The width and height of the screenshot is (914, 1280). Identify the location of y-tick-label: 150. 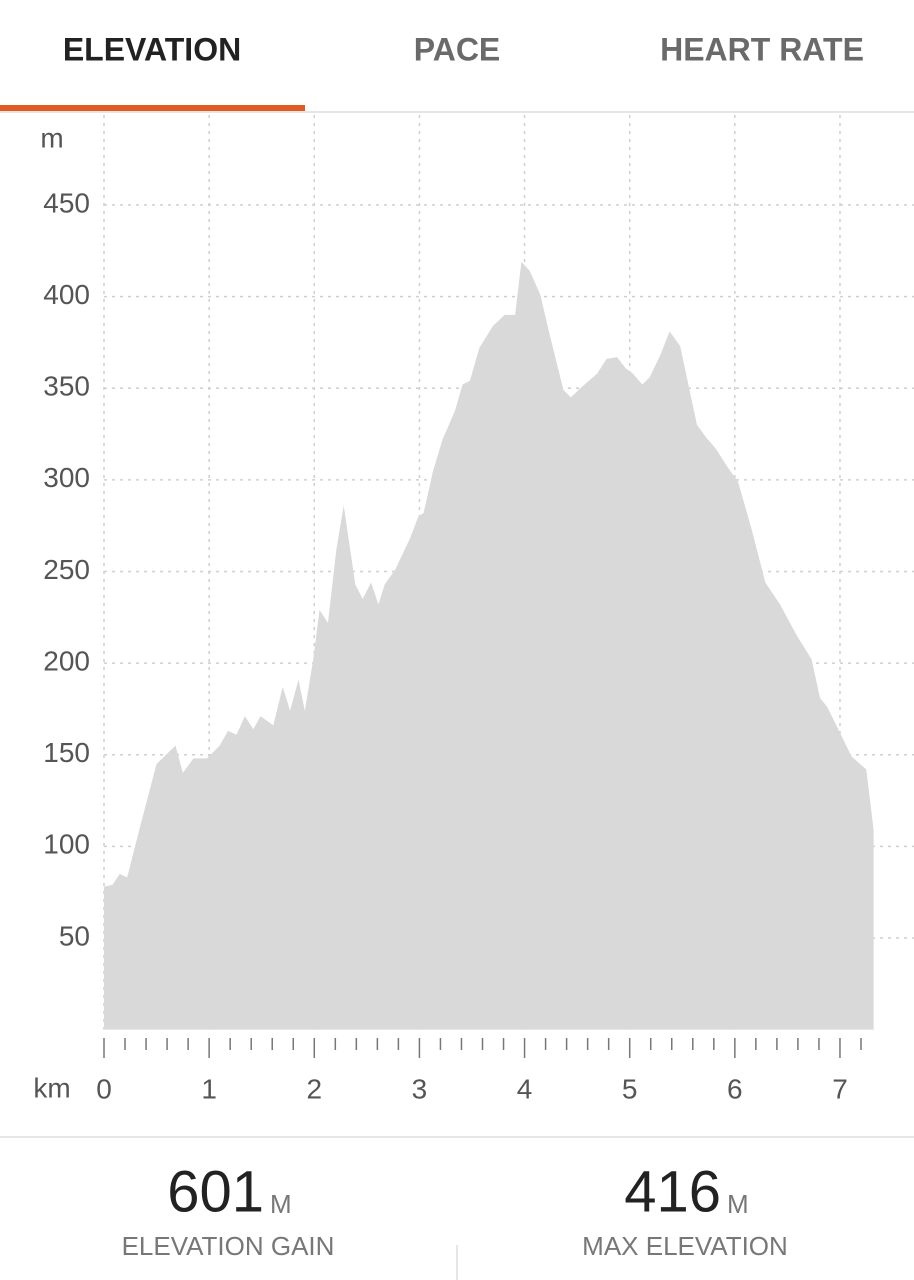
(66, 752).